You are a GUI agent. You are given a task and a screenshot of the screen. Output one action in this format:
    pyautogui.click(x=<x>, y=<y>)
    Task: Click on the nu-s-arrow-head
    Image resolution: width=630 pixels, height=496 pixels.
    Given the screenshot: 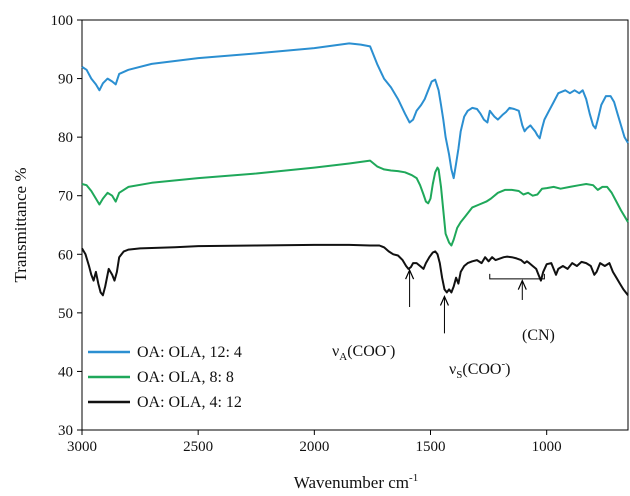 What is the action you would take?
    pyautogui.click(x=444, y=300)
    